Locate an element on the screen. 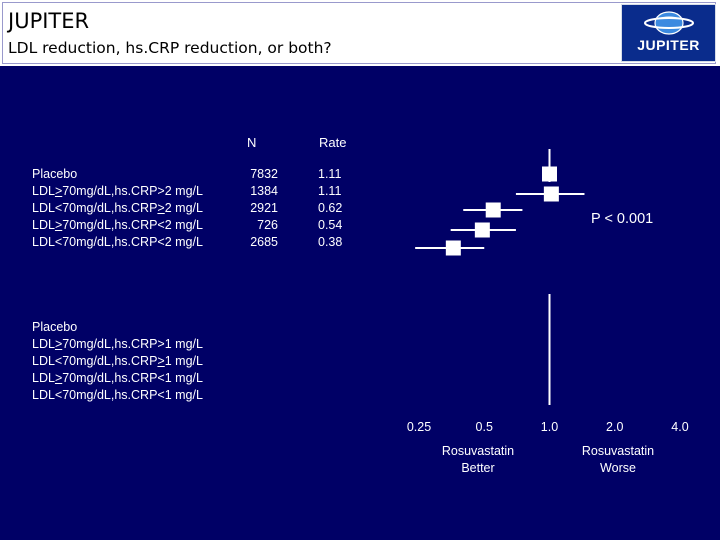 This screenshot has height=540, width=720. n-value: 2921 is located at coordinates (264, 208).